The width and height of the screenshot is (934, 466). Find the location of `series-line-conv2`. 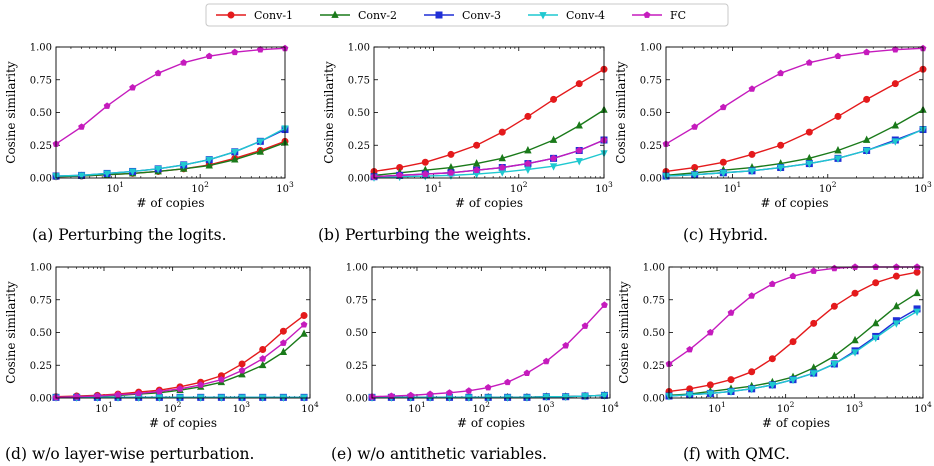

series-line-conv2 is located at coordinates (794, 143).